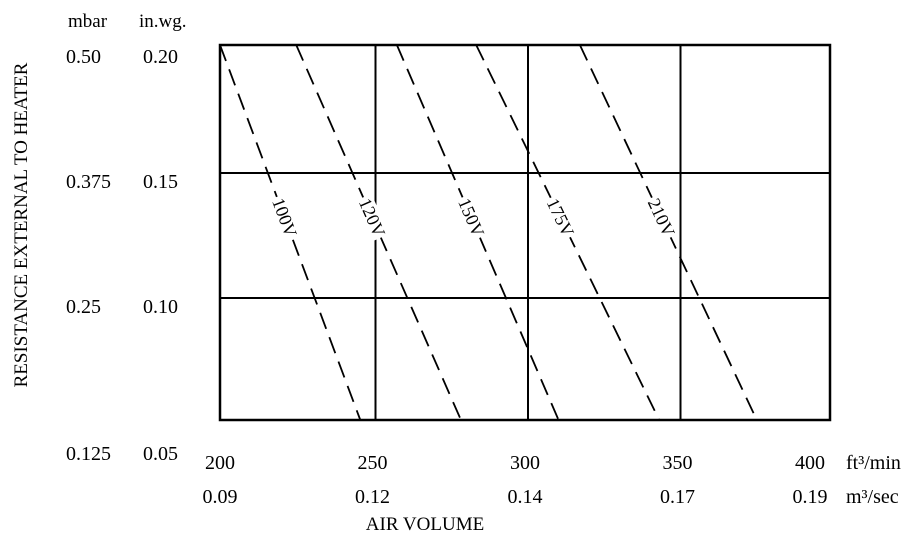  I want to click on series-line-100V, so click(290, 232).